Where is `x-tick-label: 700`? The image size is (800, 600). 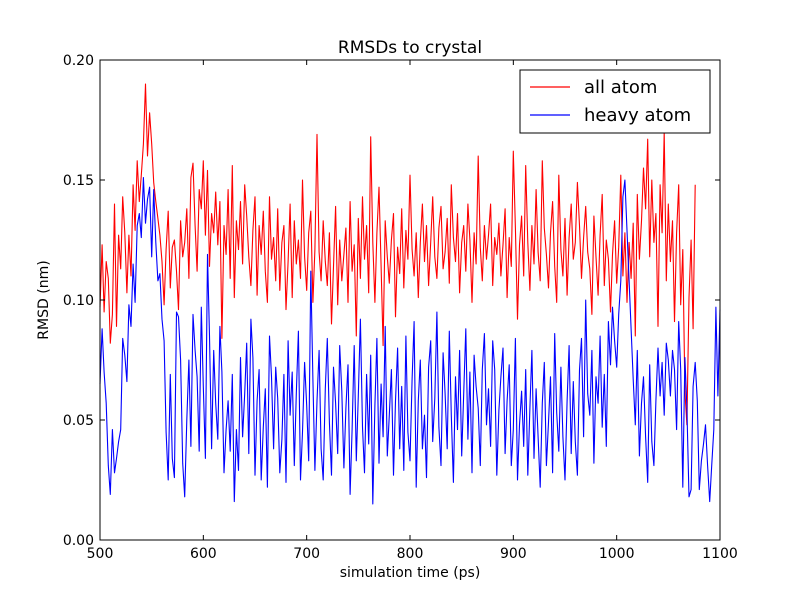
x-tick-label: 700 is located at coordinates (306, 554).